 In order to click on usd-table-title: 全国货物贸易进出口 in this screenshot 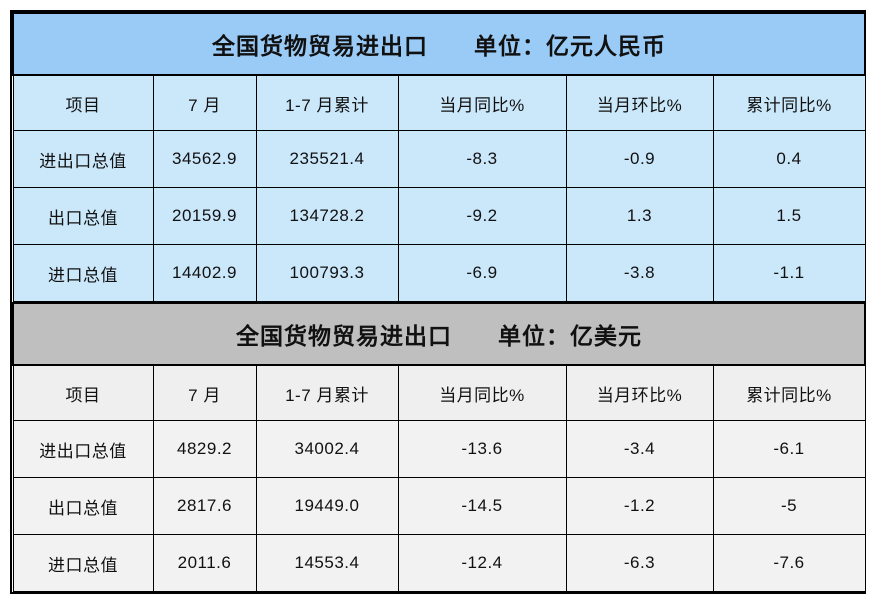, I will do `click(344, 336)`.